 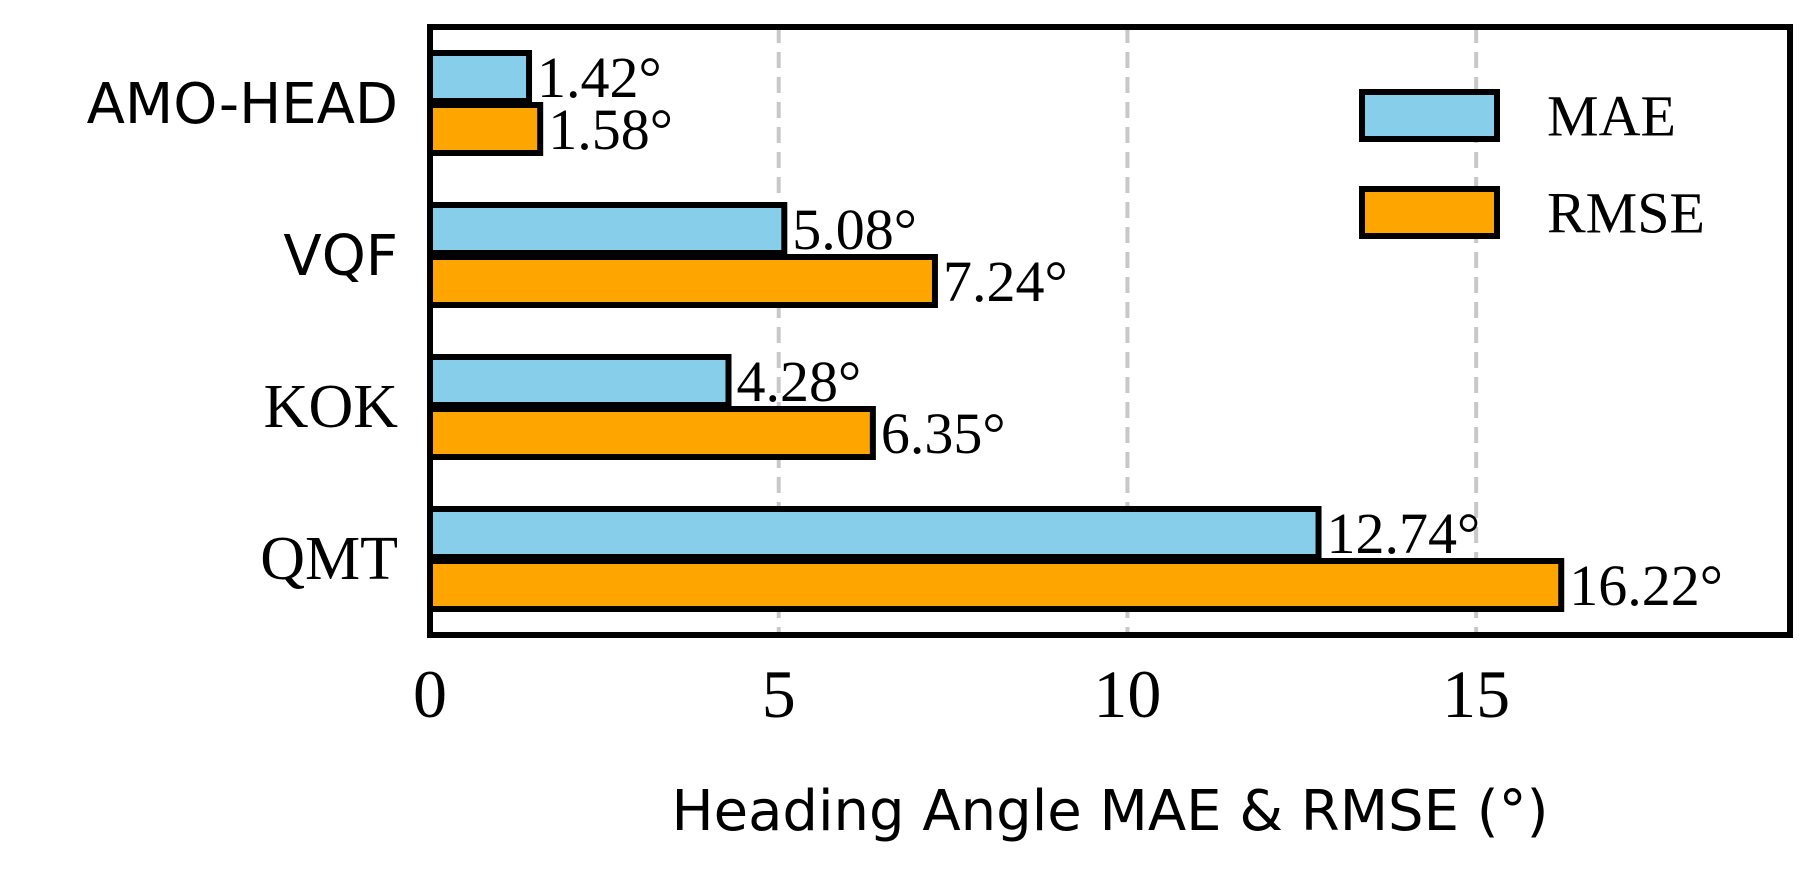 What do you see at coordinates (242, 104) in the screenshot?
I see `category-label-amo-head: AMO-HEAD` at bounding box center [242, 104].